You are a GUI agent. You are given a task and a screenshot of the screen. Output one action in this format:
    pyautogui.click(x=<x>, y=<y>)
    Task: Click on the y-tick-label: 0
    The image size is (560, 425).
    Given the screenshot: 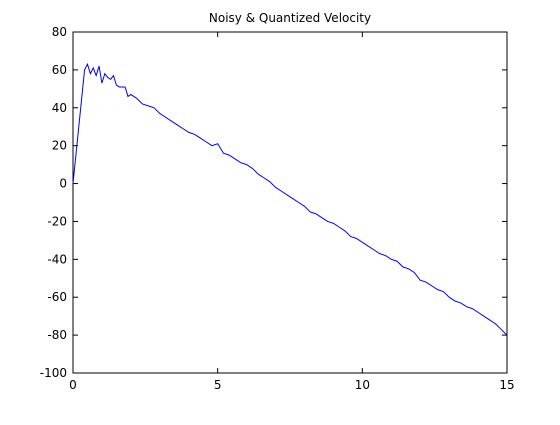 What is the action you would take?
    pyautogui.click(x=63, y=184)
    